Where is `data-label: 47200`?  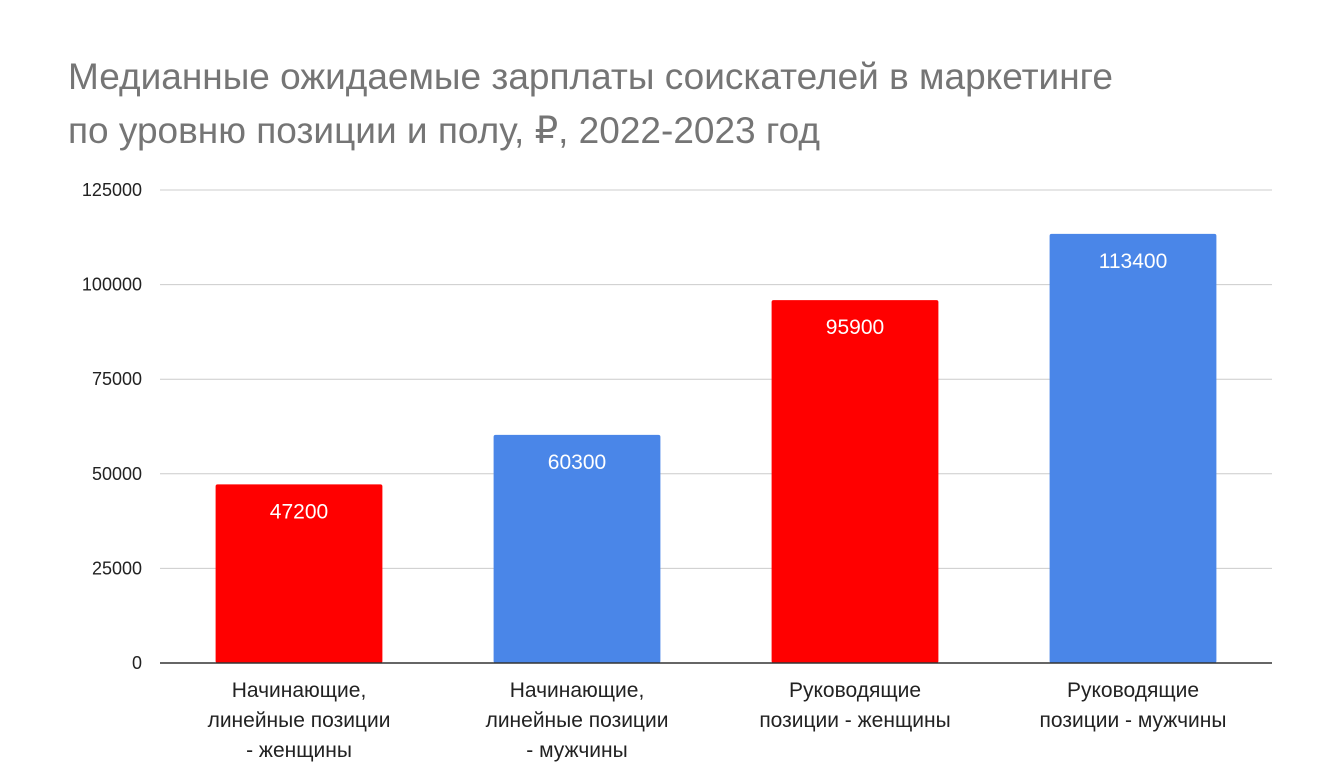 data-label: 47200 is located at coordinates (299, 511).